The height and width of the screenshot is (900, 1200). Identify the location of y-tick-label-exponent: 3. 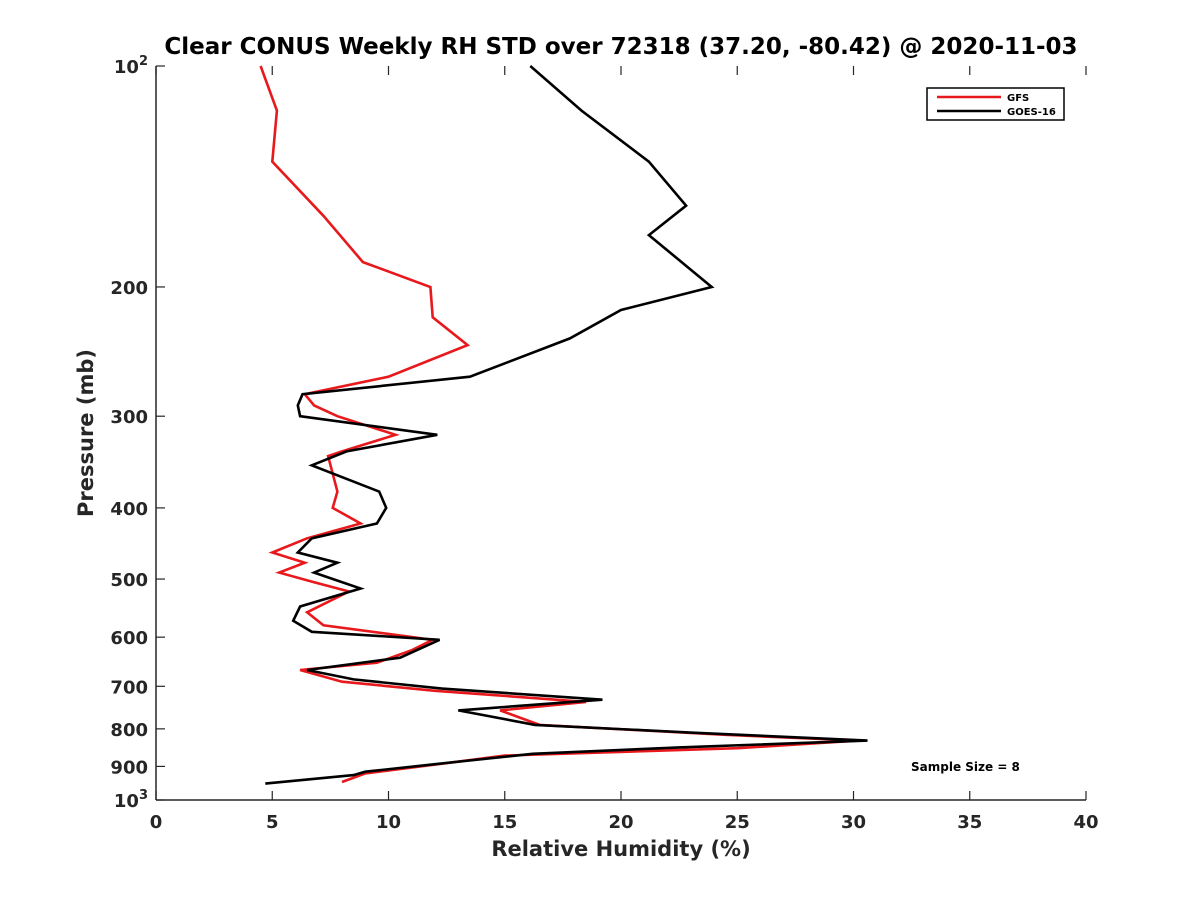
(143, 795).